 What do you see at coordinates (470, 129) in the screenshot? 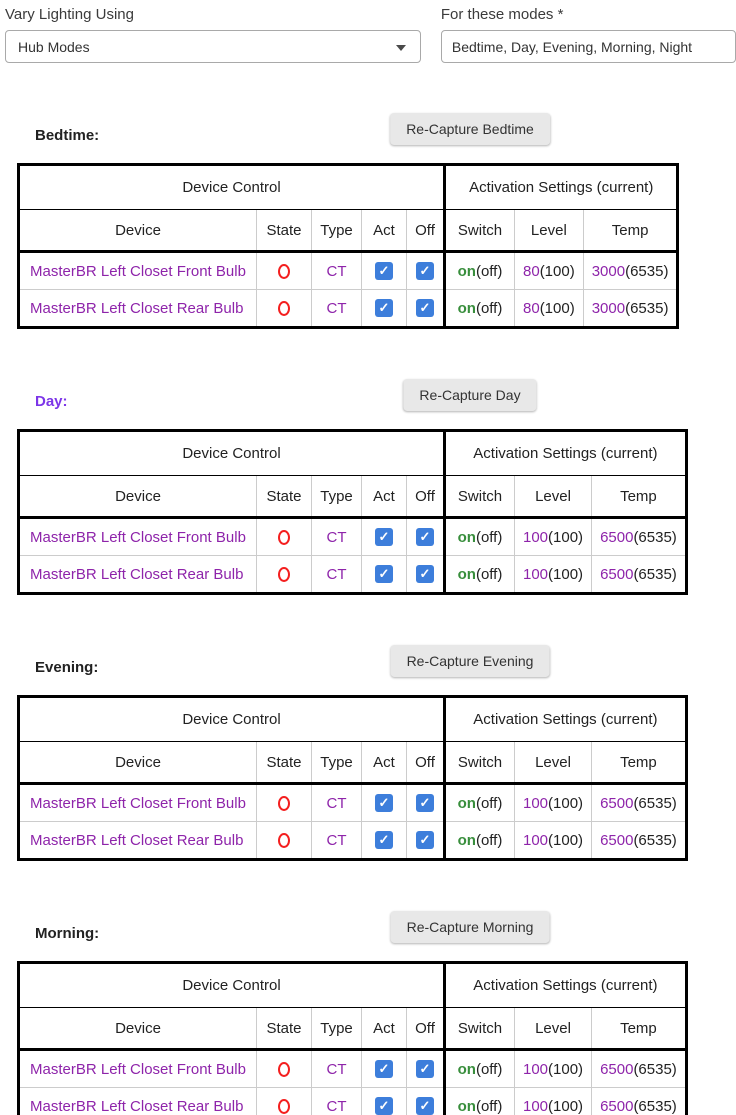
I see `recapture-button: Re-Capture Bedtime` at bounding box center [470, 129].